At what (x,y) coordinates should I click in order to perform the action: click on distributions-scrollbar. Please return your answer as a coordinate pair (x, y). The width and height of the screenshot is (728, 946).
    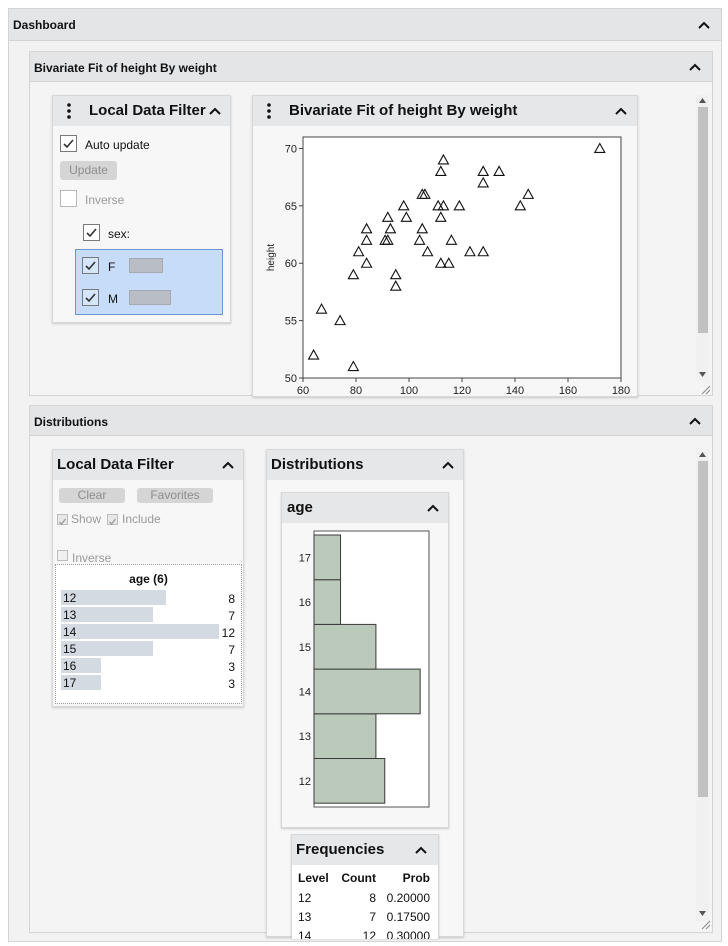
    Looking at the image, I should click on (702, 685).